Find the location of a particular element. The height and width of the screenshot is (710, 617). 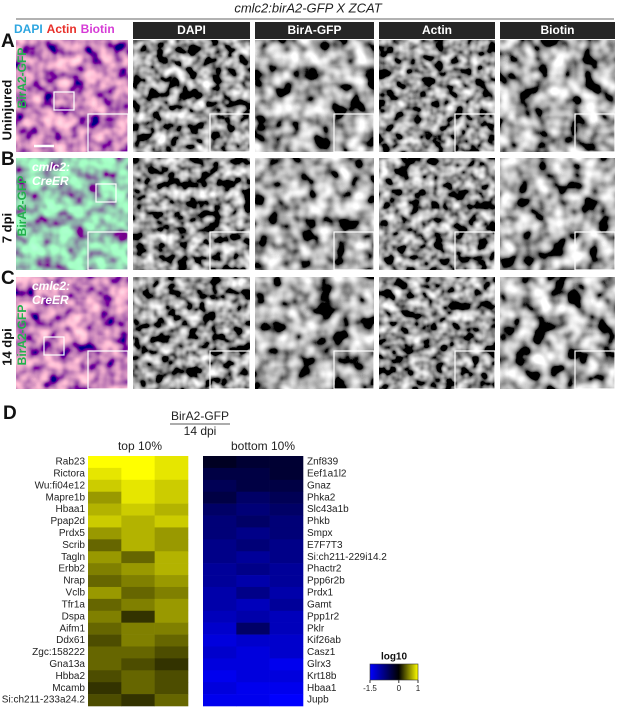

gene-label: Slc43a1b is located at coordinates (328, 509).